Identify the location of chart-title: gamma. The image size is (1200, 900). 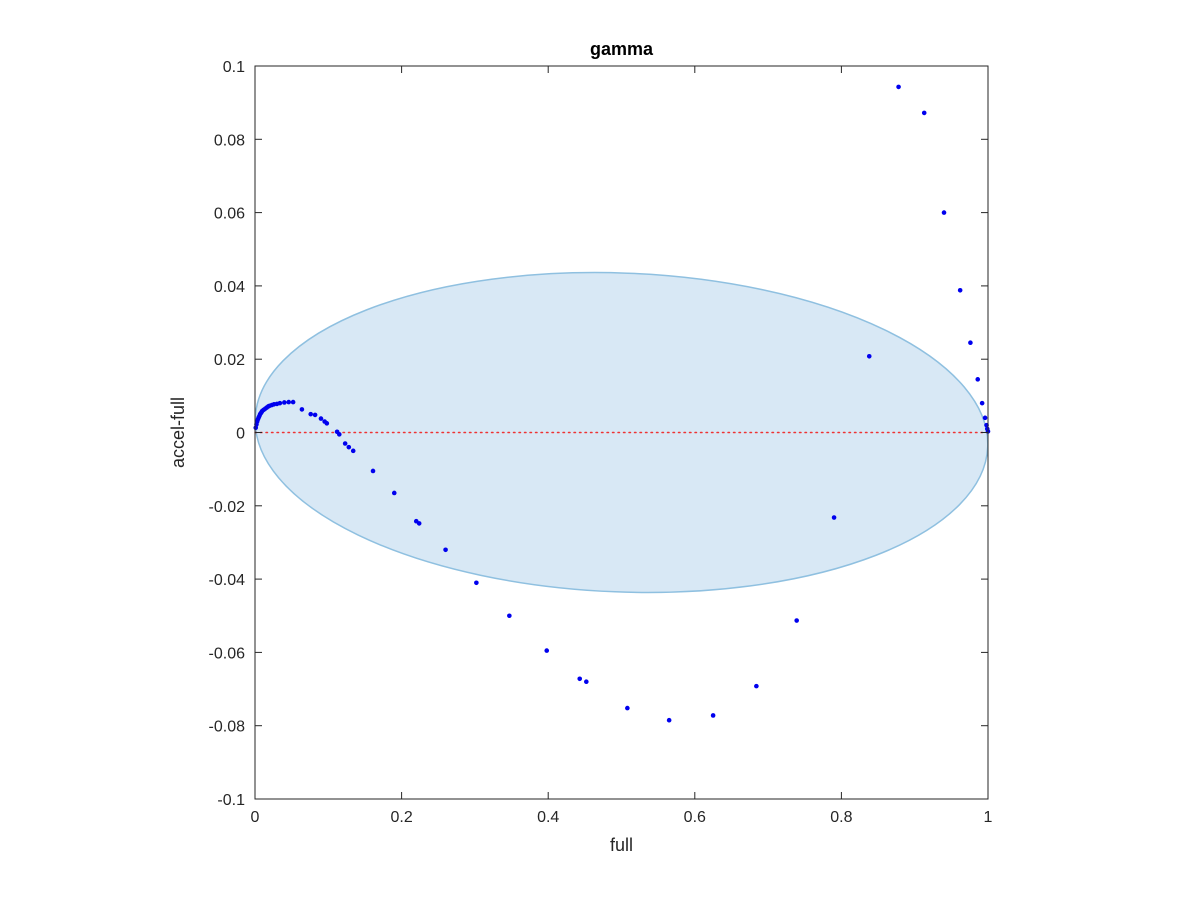
(622, 49).